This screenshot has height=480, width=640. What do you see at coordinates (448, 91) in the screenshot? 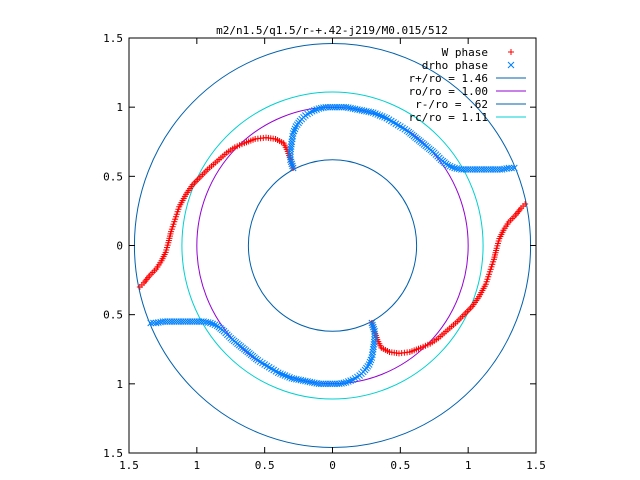
I see `legend-label: ro/ro = 1.00` at bounding box center [448, 91].